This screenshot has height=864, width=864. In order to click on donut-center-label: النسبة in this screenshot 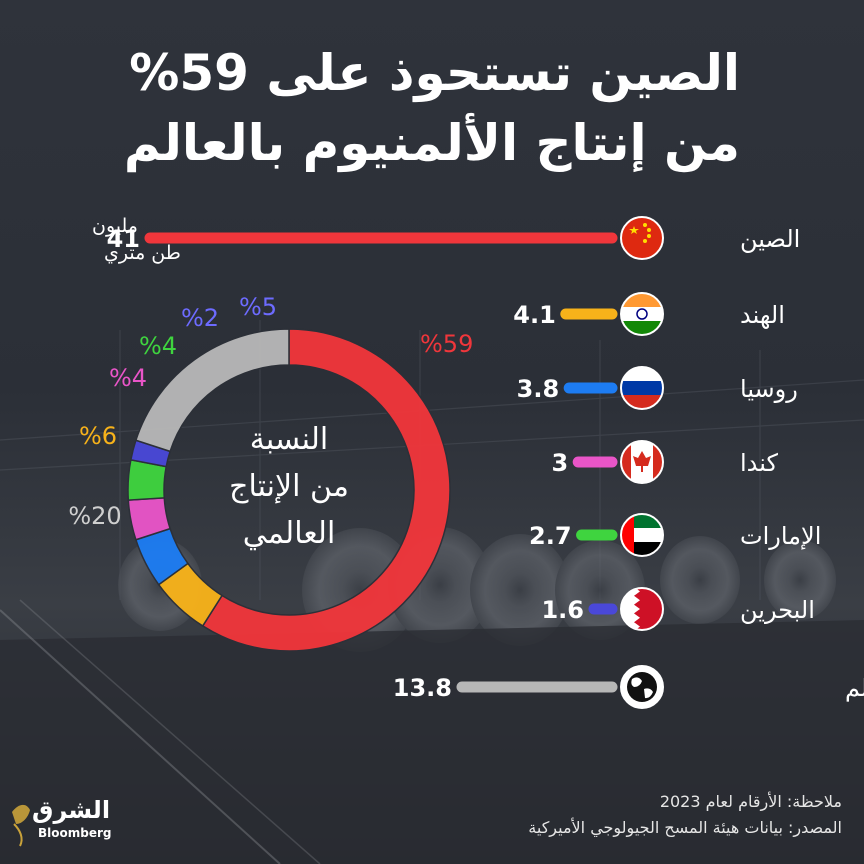, I will do `click(289, 439)`.